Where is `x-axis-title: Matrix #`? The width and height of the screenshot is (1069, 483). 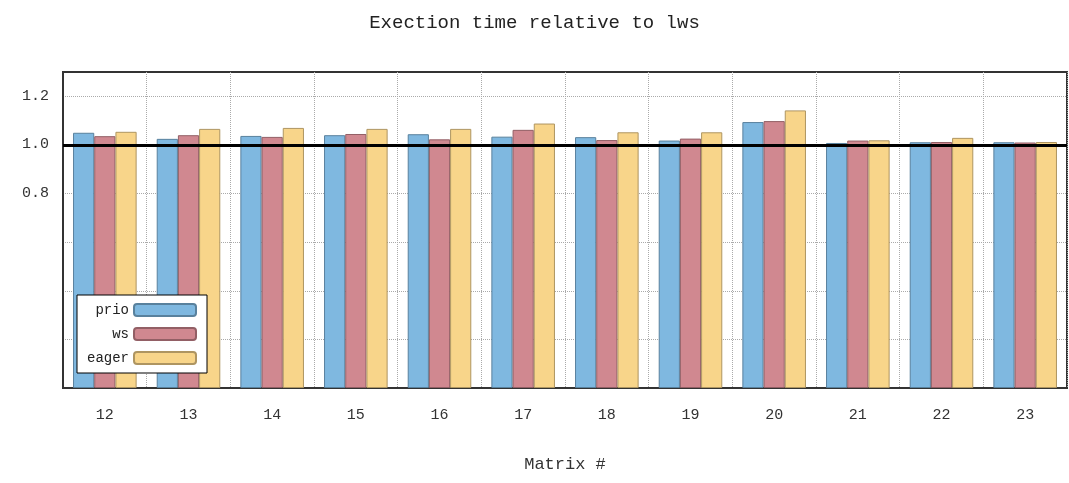
x-axis-title: Matrix # is located at coordinates (565, 464).